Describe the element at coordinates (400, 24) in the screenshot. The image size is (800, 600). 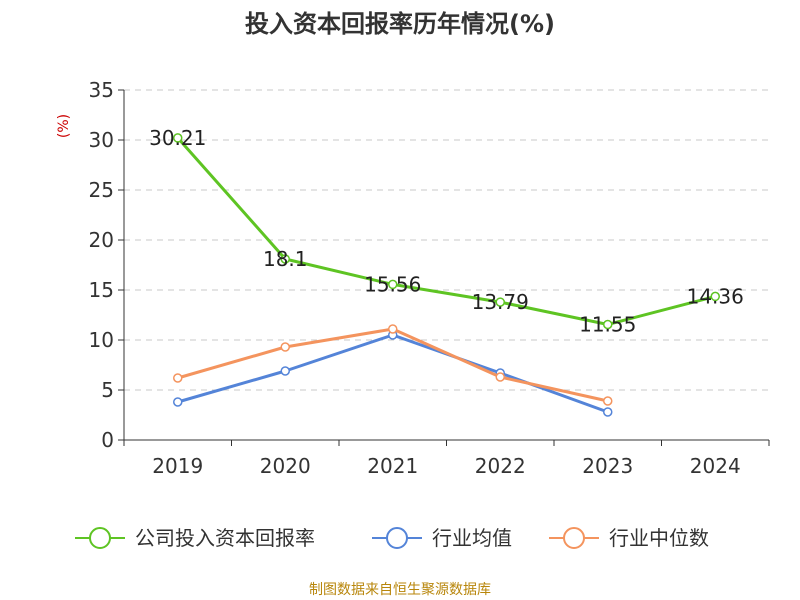
I see `chart-title: 投入资本回报率历年情况(%)` at that location.